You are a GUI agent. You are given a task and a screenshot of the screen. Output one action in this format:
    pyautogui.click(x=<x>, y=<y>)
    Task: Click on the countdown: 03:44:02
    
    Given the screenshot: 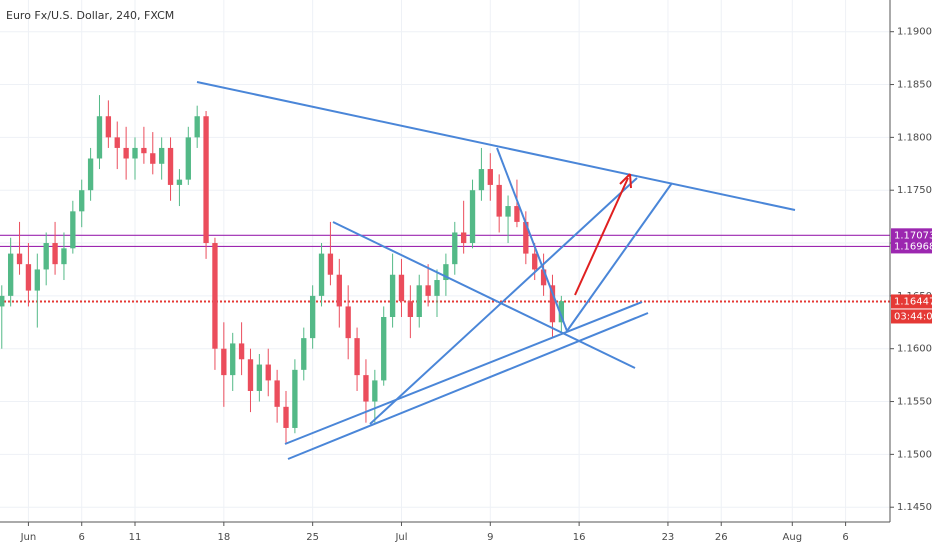 What is the action you would take?
    pyautogui.click(x=913, y=316)
    